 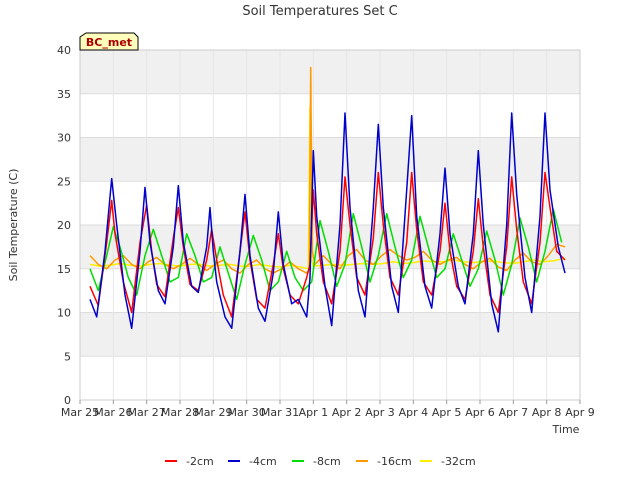 I want to click on y-axis-label: Soil Temperature (C), so click(x=13, y=225).